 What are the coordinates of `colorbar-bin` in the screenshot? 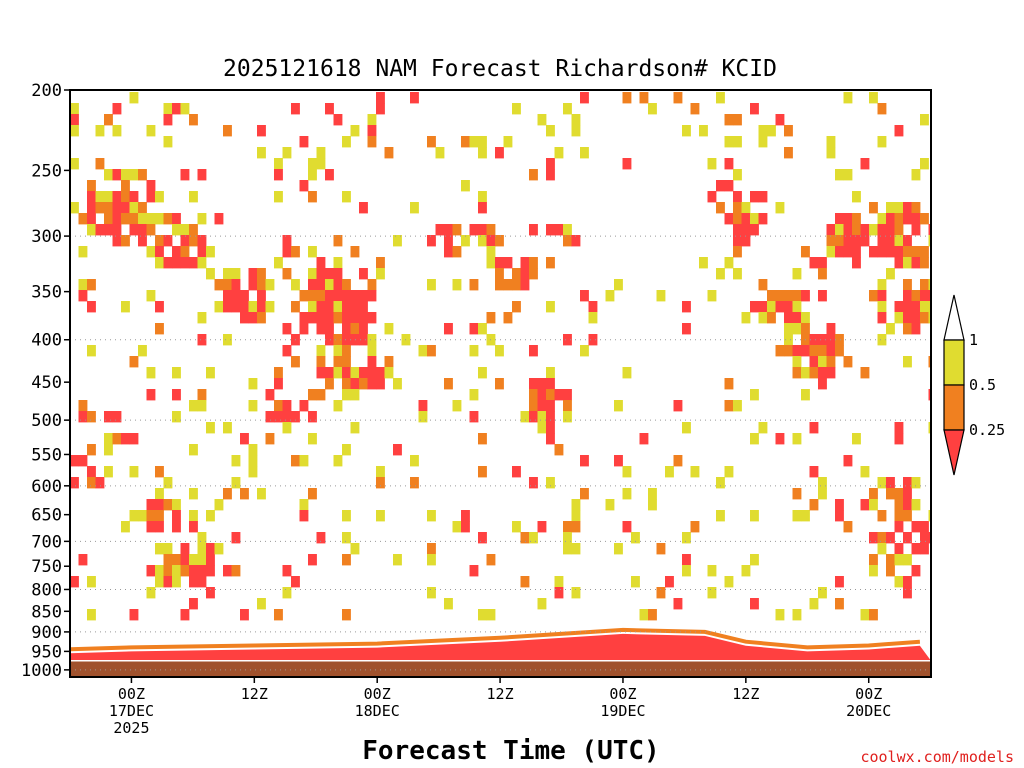 It's located at (954, 452).